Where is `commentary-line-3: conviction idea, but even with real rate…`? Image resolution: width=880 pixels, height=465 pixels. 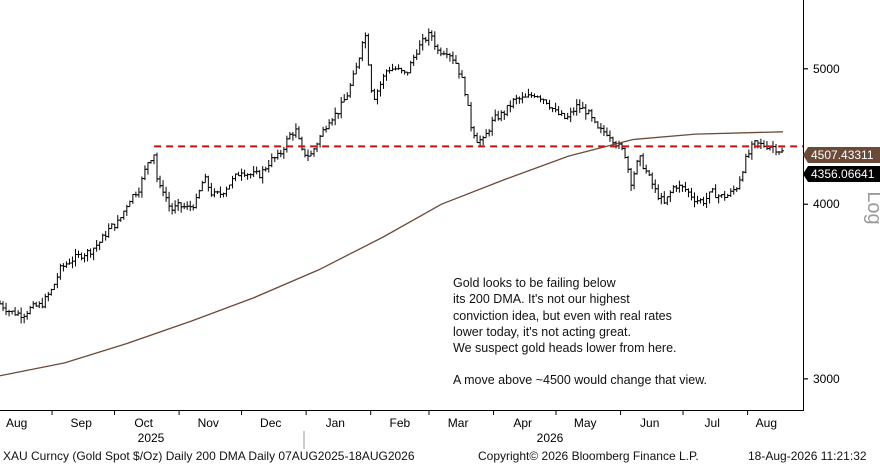
commentary-line-3: conviction idea, but even with real rate… is located at coordinates (562, 315).